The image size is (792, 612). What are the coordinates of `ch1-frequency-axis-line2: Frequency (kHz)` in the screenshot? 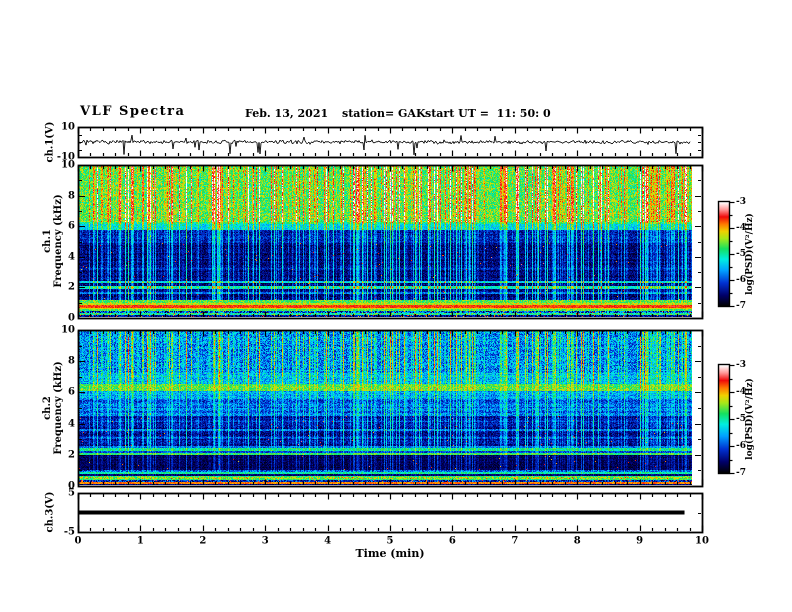 It's located at (58, 241).